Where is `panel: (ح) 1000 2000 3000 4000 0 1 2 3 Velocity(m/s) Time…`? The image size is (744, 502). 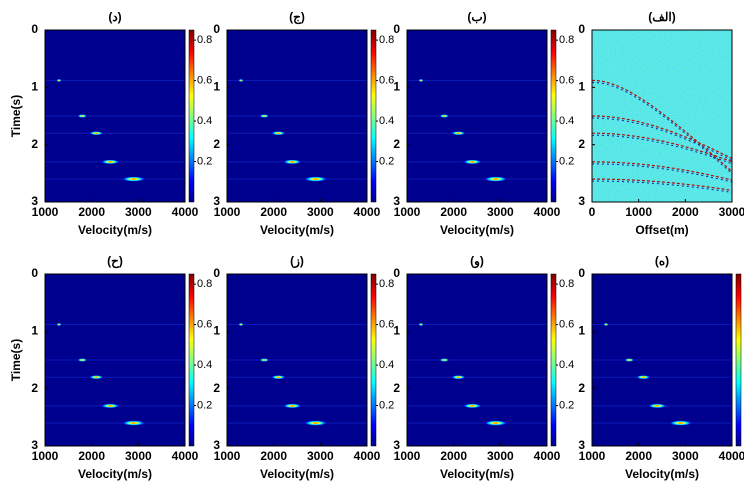
panel: (ح) 1000 2000 3000 4000 0 1 2 3 Velocity(m/s) Time… is located at coordinates (110, 367).